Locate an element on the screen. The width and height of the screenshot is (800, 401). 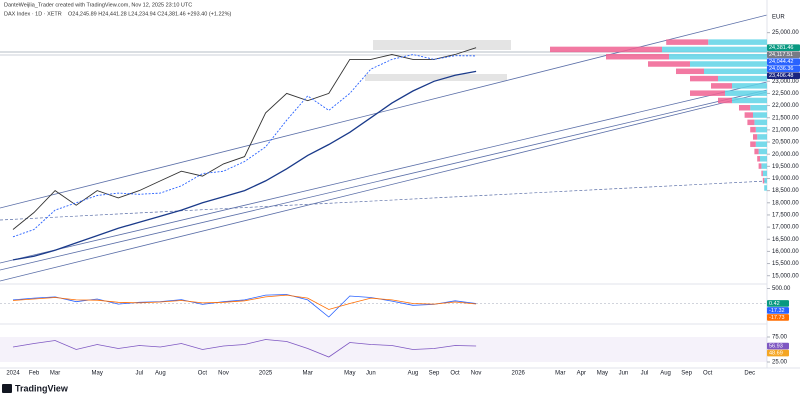
y-tick-label: 25,000.00 is located at coordinates (785, 33).